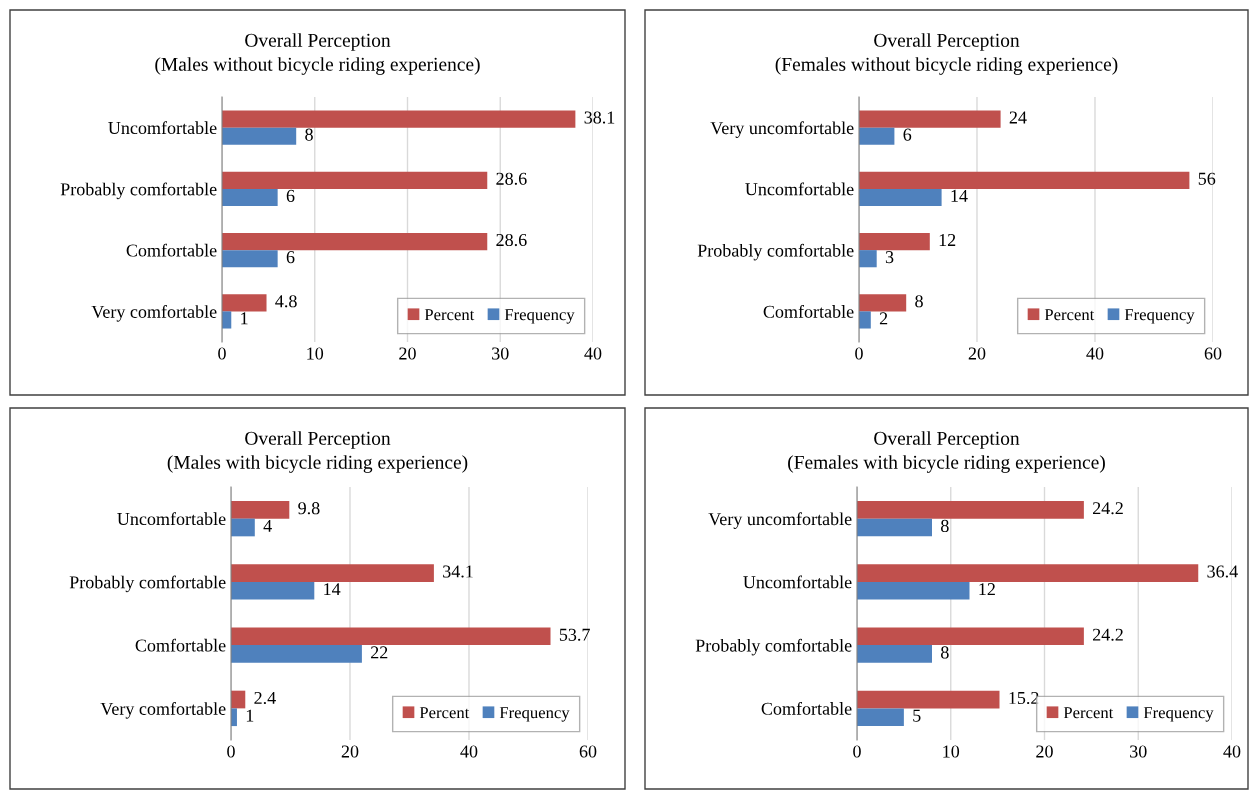  I want to click on chart-subtitle: (Females with bicycle riding experience), so click(946, 464).